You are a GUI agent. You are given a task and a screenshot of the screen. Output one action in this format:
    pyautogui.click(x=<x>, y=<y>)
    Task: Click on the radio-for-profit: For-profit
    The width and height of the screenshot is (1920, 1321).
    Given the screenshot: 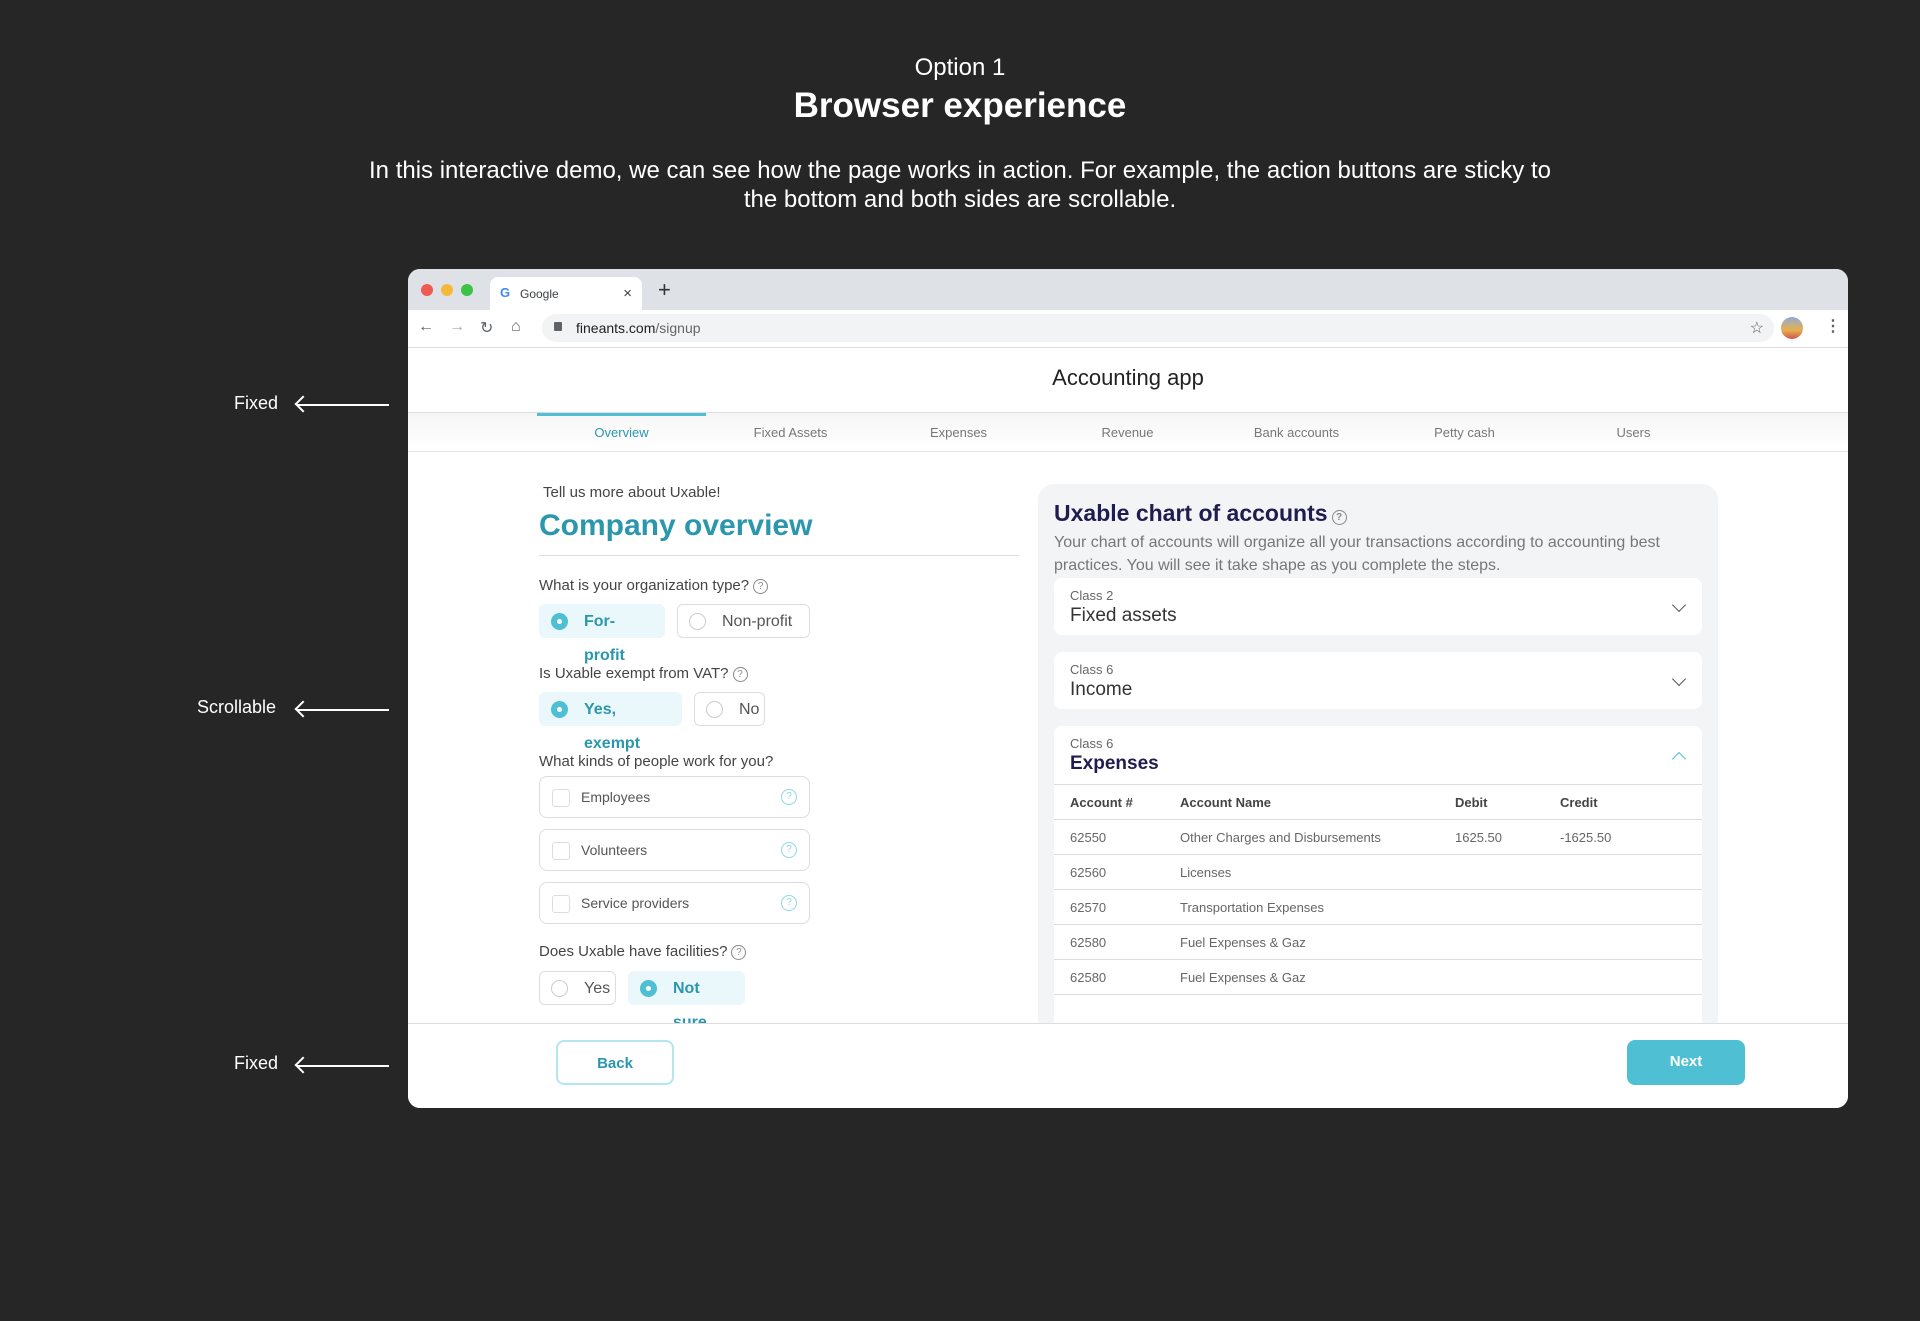 What is the action you would take?
    pyautogui.click(x=602, y=634)
    